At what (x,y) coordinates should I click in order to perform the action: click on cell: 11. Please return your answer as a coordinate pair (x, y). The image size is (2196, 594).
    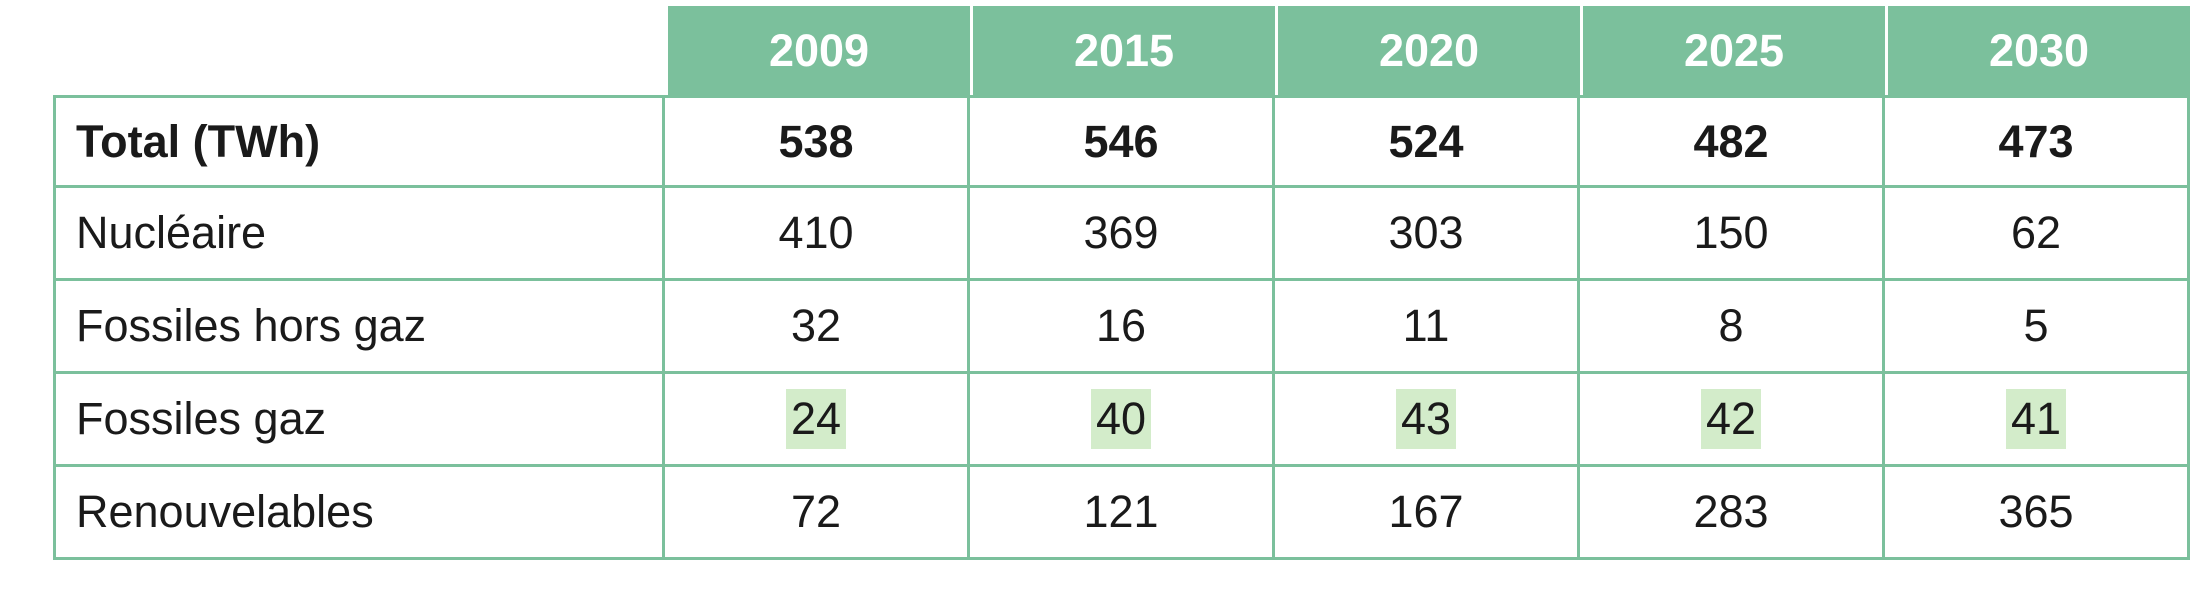
    Looking at the image, I should click on (1427, 327).